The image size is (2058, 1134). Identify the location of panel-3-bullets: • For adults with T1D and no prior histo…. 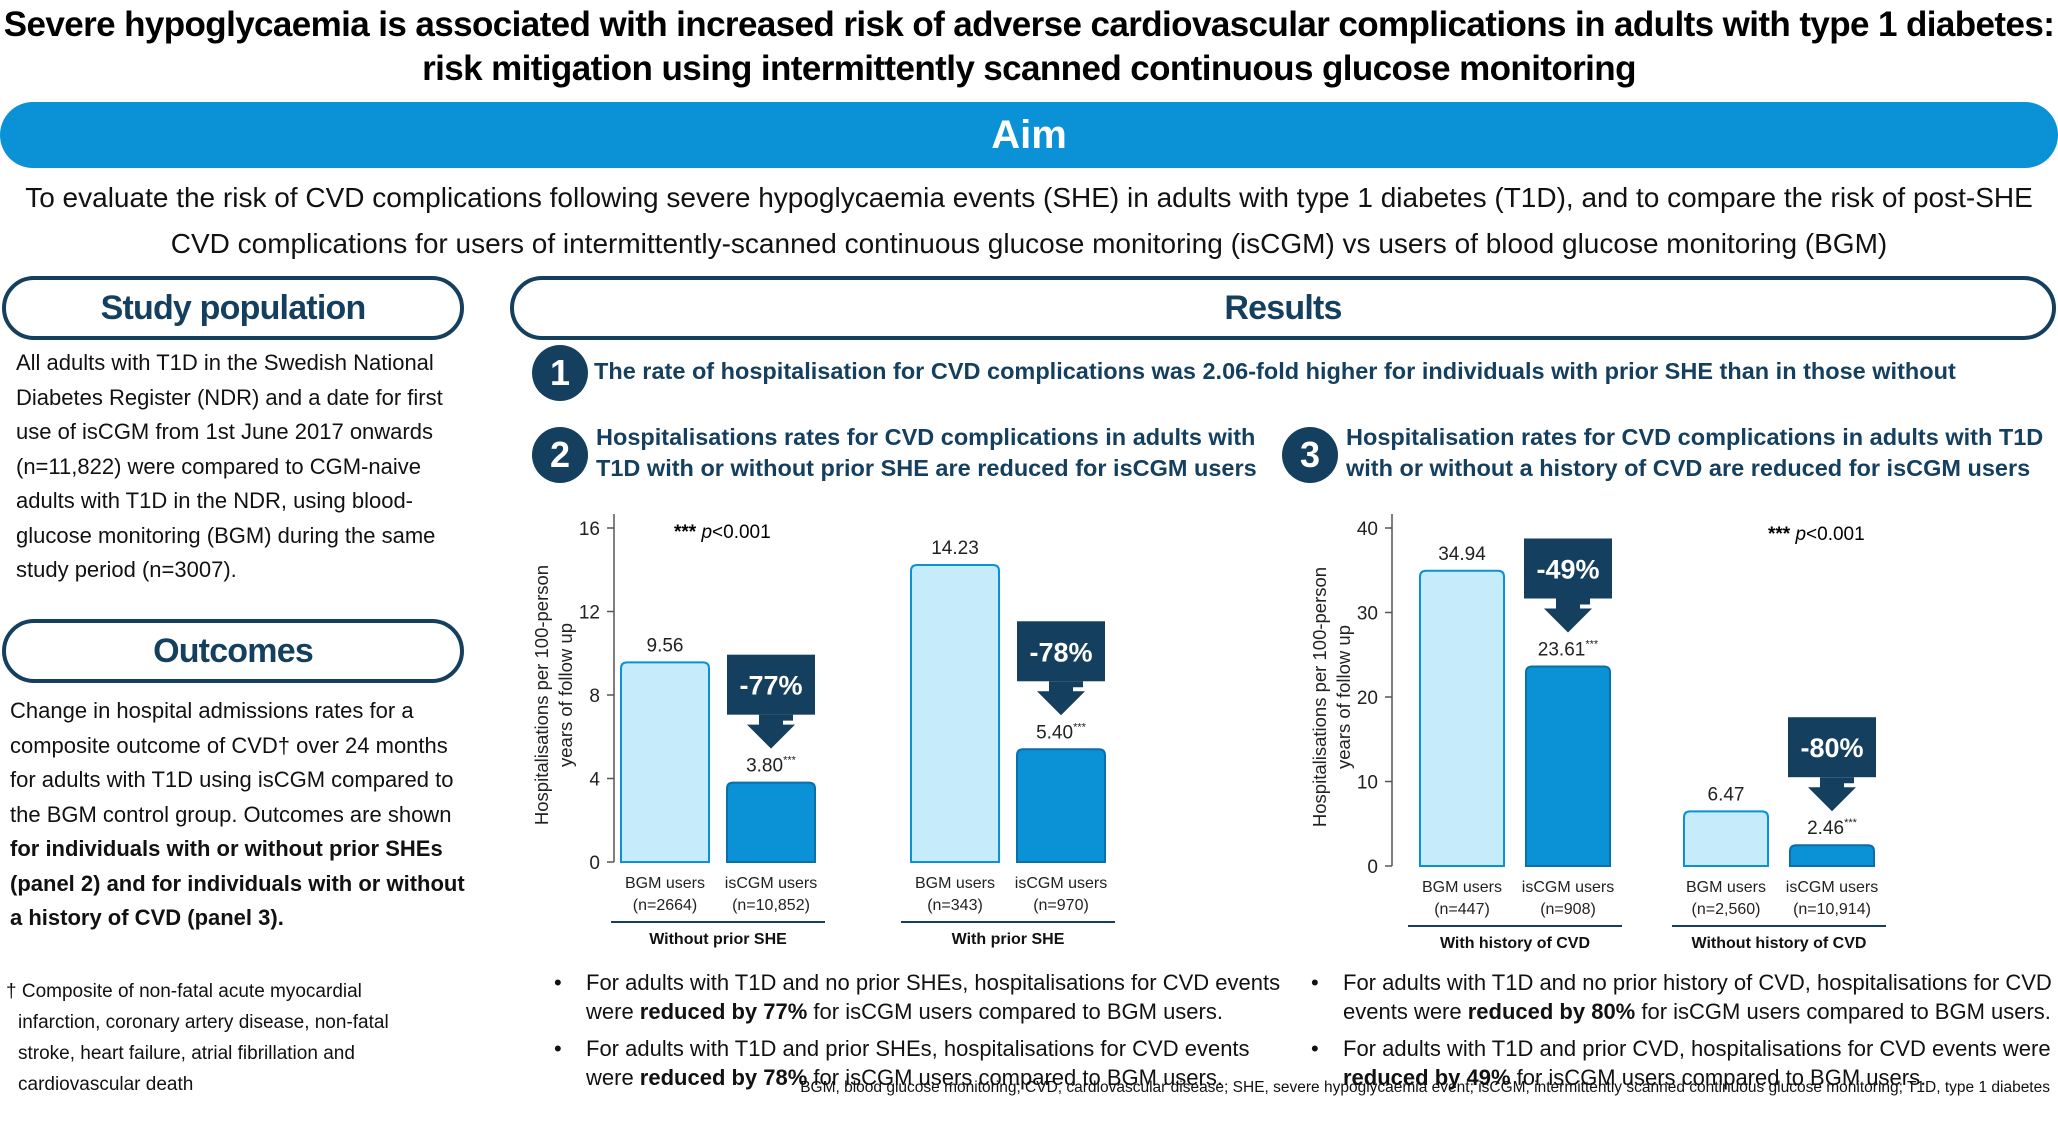
(1683, 1030).